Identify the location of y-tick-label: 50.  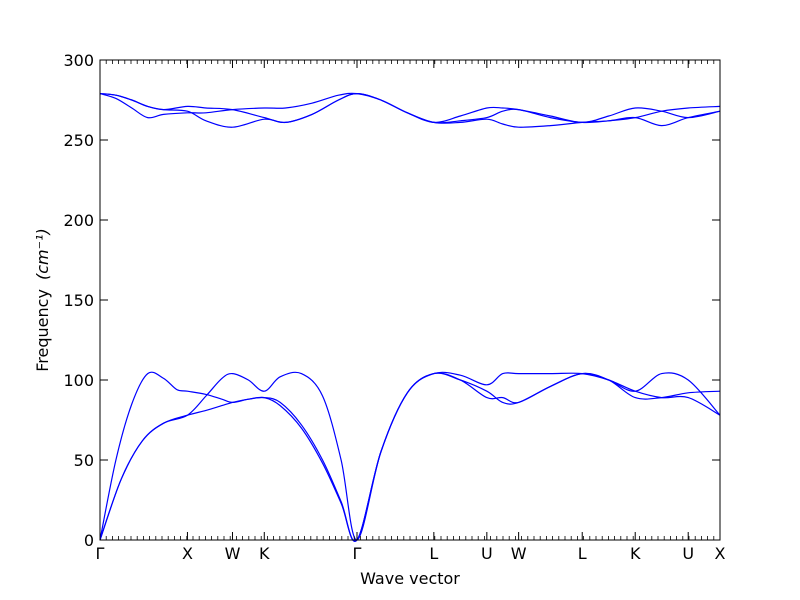
(84, 460).